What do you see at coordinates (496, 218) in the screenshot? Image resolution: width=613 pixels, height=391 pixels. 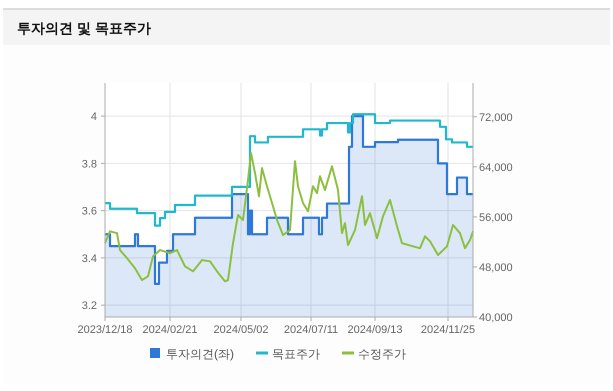 I see `y2-tick-label: 56,000` at bounding box center [496, 218].